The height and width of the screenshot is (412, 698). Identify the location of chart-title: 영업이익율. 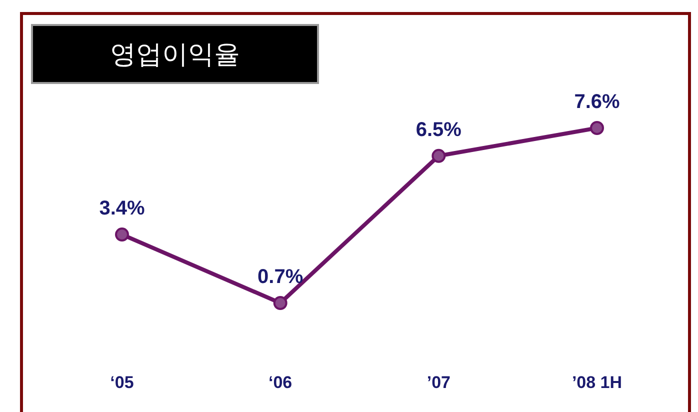
(175, 54).